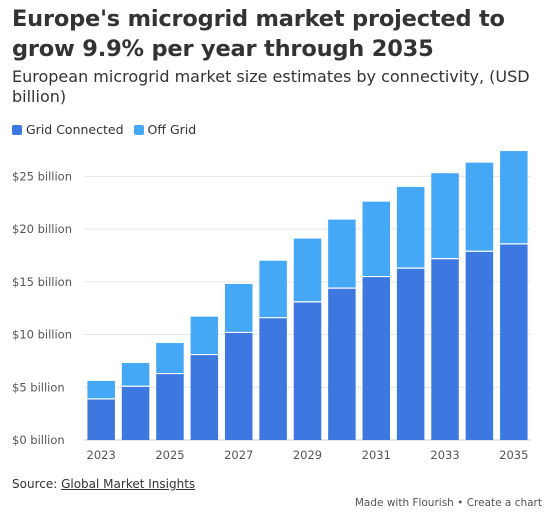  Describe the element at coordinates (307, 455) in the screenshot. I see `x-tick-label: 2029` at that location.